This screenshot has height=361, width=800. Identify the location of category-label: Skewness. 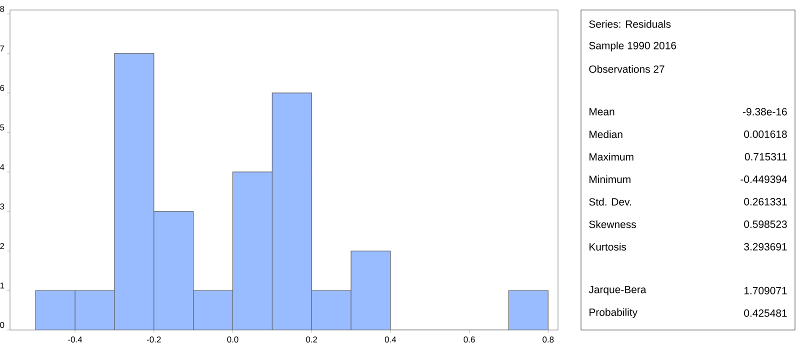
(612, 224).